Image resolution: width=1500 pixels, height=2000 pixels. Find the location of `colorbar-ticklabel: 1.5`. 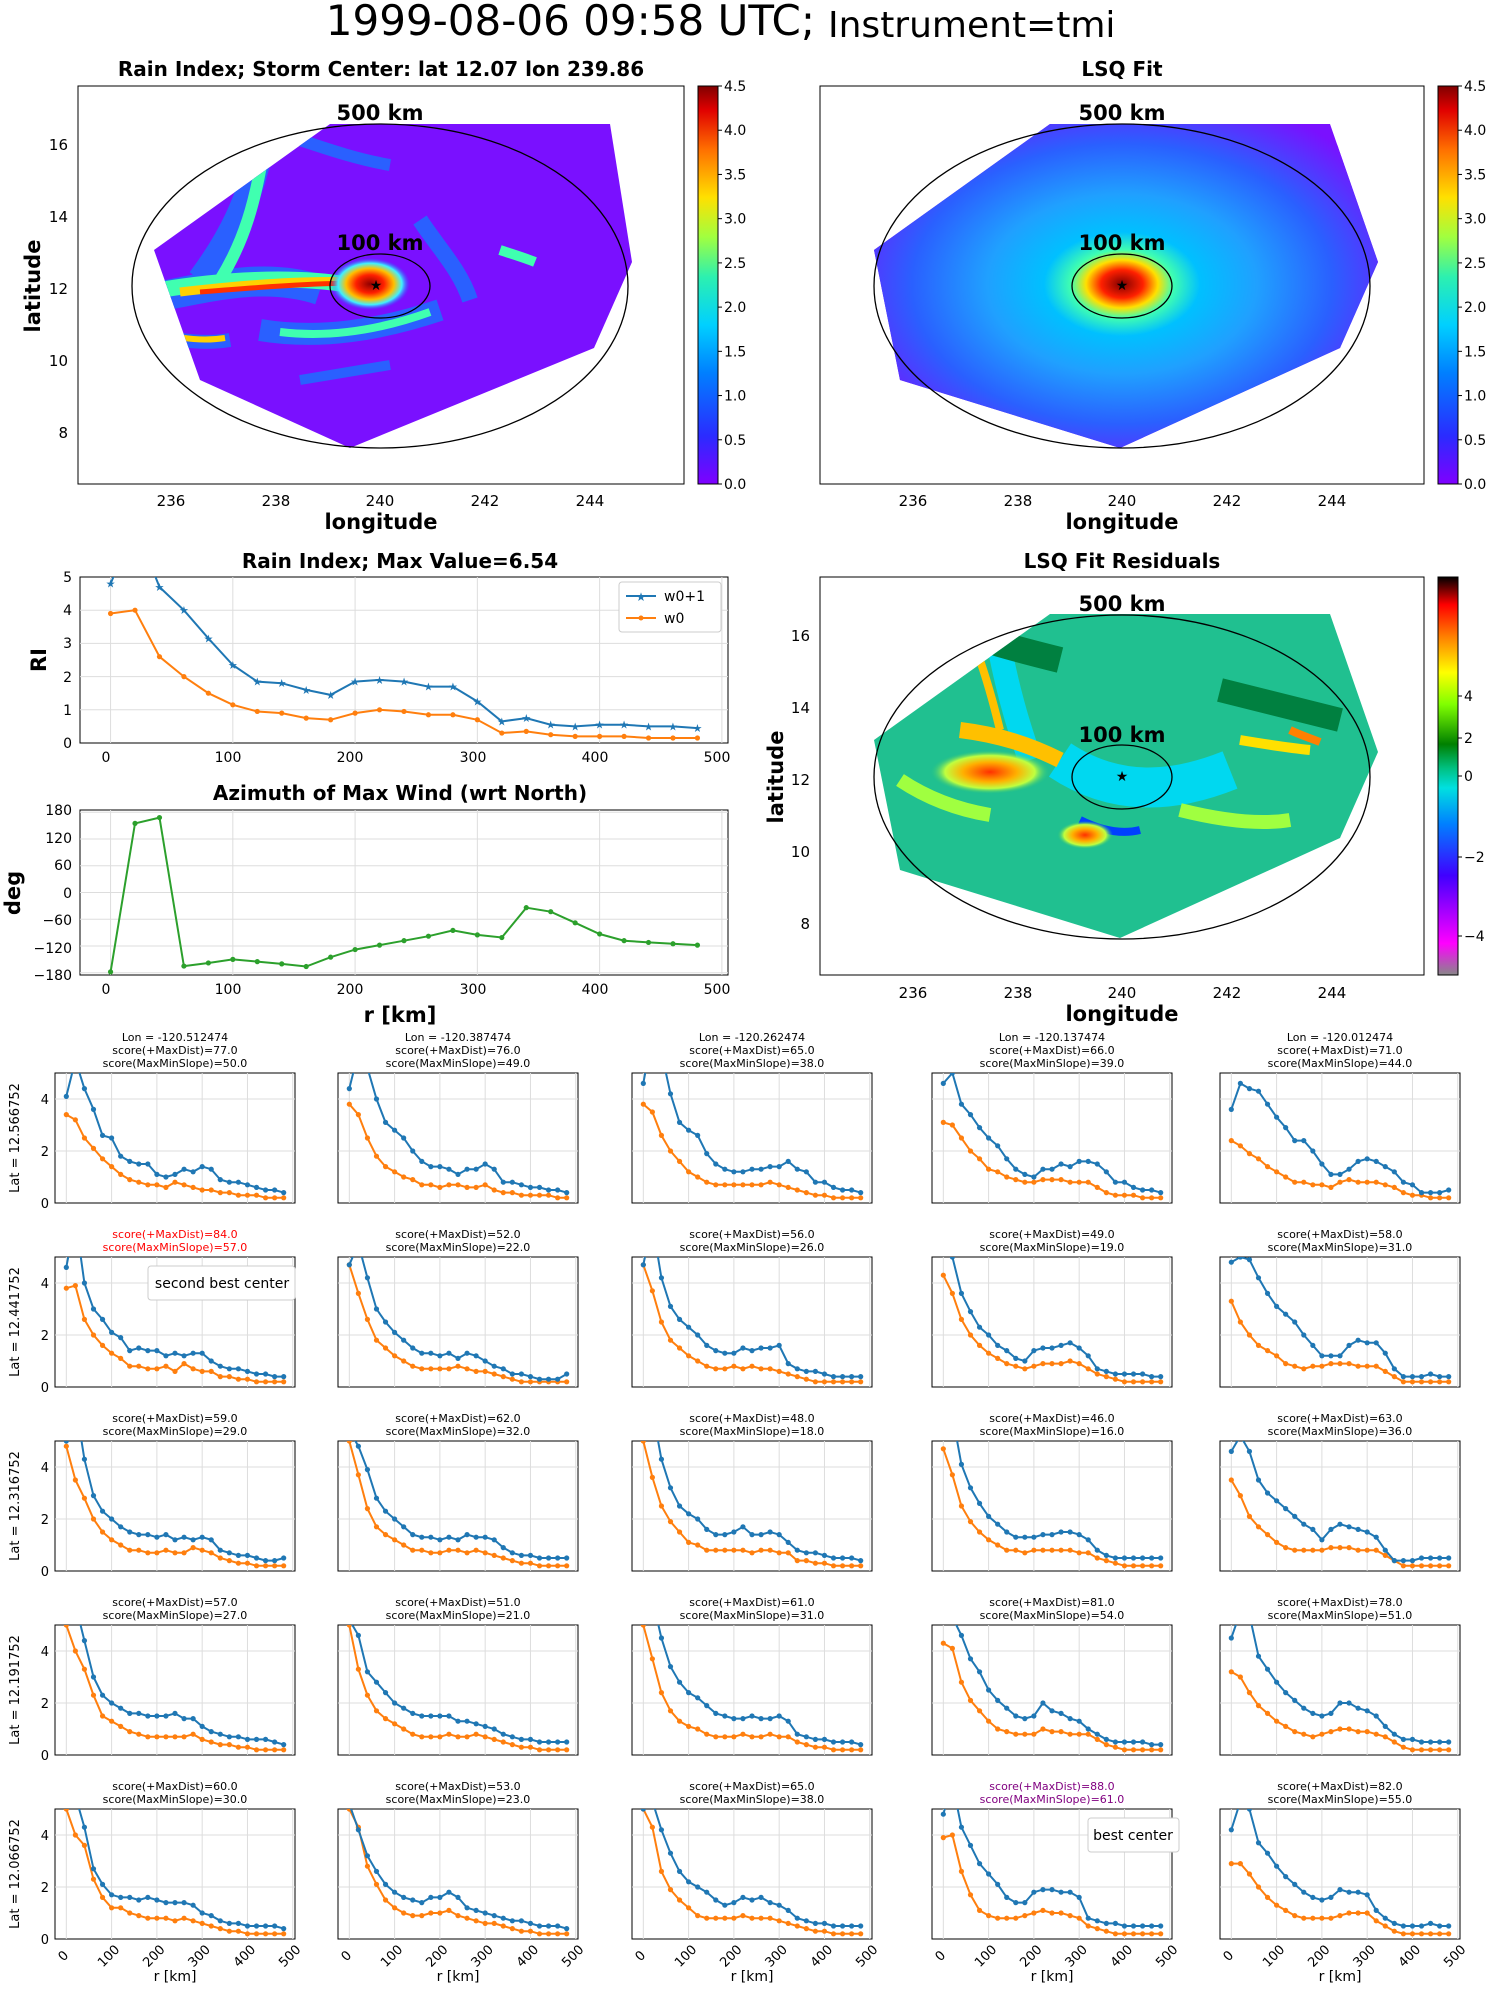

colorbar-ticklabel: 1.5 is located at coordinates (1475, 352).